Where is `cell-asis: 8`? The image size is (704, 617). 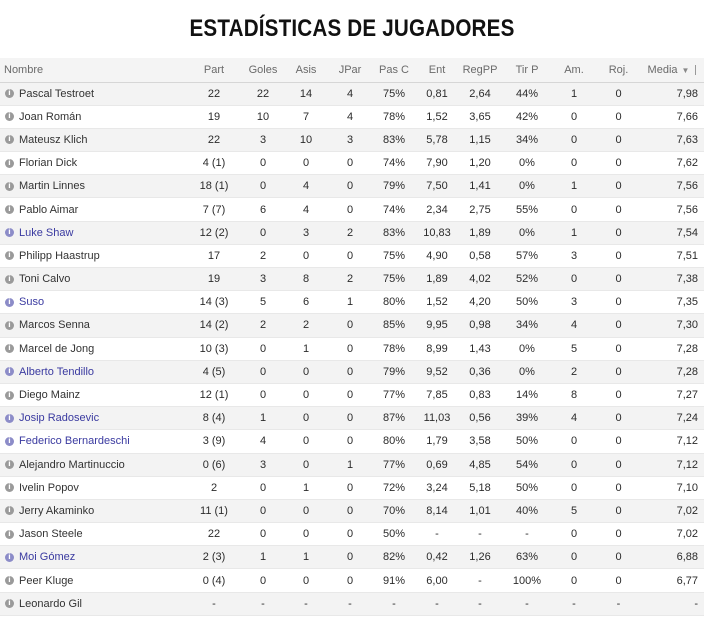
cell-asis: 8 is located at coordinates (306, 279).